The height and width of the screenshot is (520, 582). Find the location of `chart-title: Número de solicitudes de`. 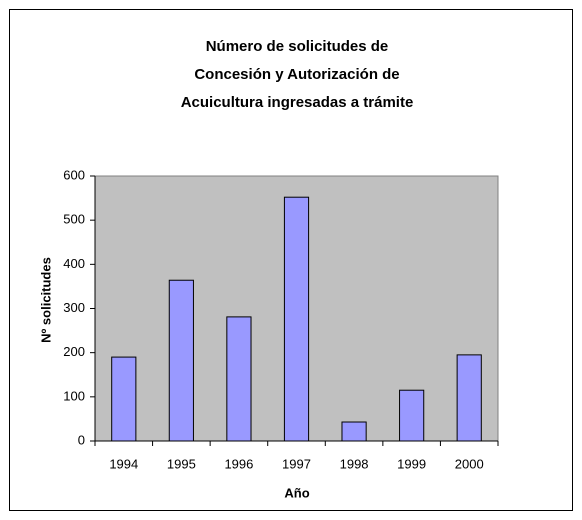

chart-title: Número de solicitudes de is located at coordinates (297, 46).